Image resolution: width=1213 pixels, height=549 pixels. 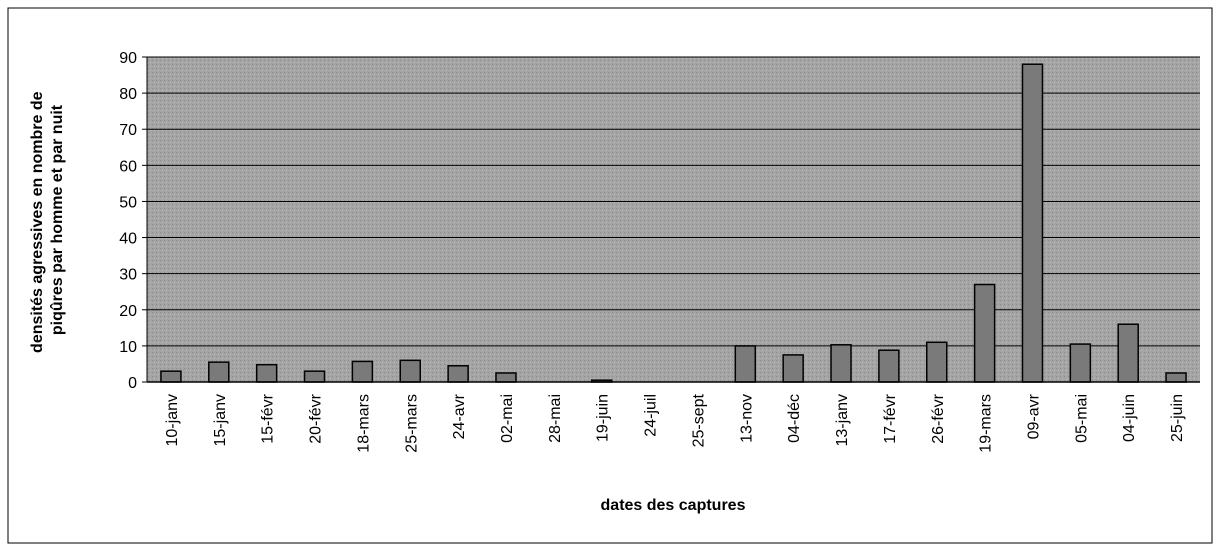 What do you see at coordinates (128, 311) in the screenshot?
I see `y-tick-label: 20` at bounding box center [128, 311].